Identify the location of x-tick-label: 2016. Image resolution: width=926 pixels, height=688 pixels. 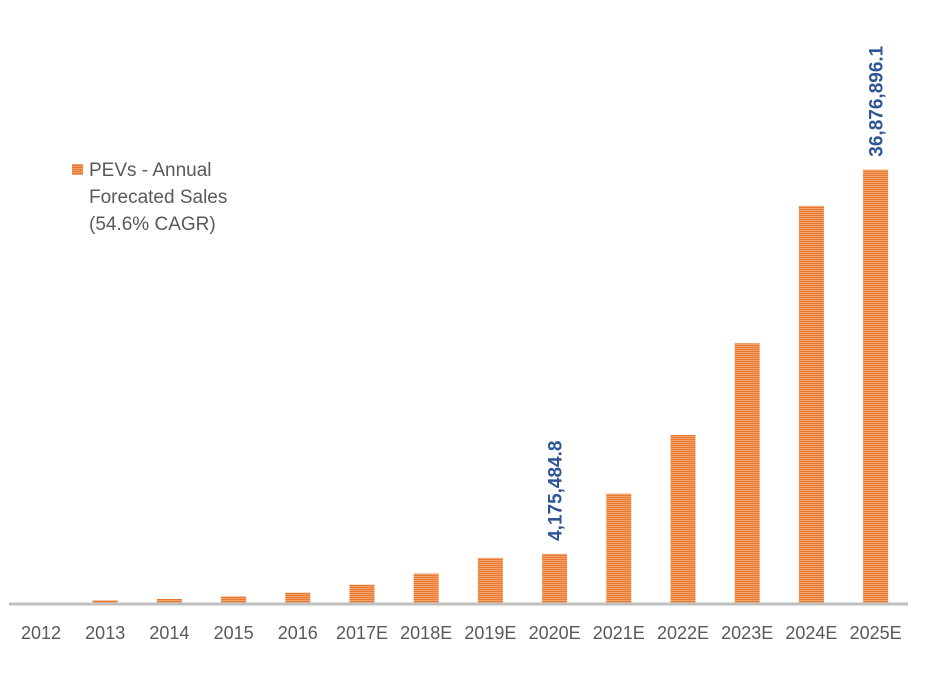
(298, 633).